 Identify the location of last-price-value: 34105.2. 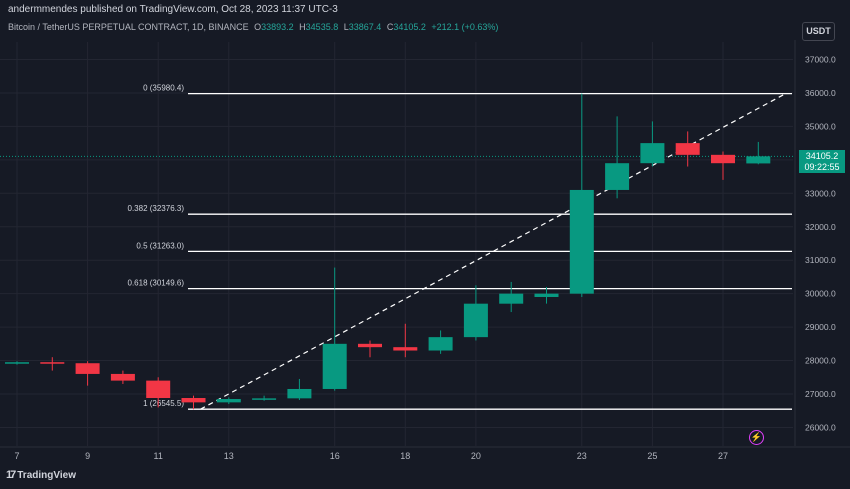
(822, 156).